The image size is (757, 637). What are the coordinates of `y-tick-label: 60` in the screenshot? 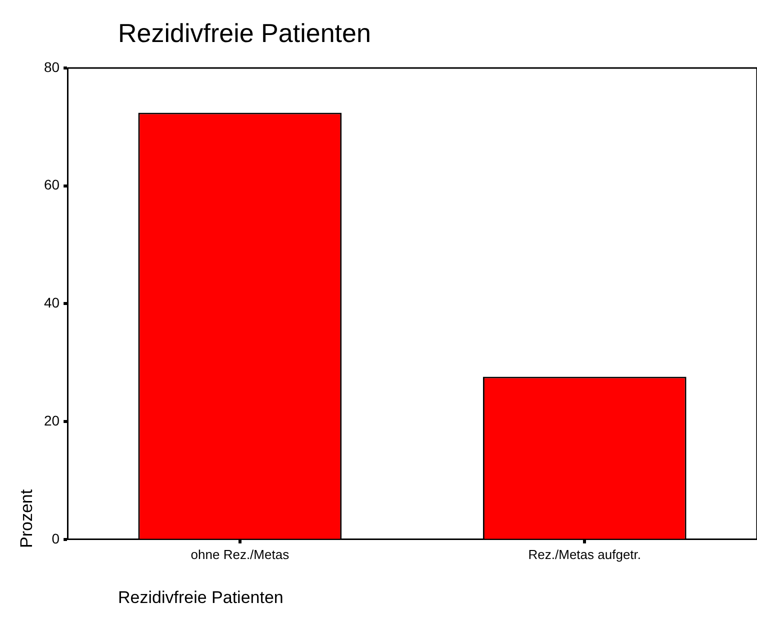 It's located at (52, 184).